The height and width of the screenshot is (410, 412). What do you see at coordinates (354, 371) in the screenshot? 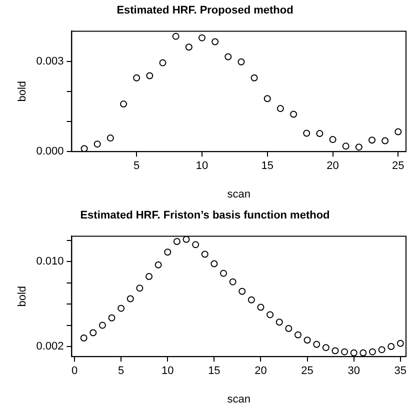
I see `x-tick-label: 30` at bounding box center [354, 371].